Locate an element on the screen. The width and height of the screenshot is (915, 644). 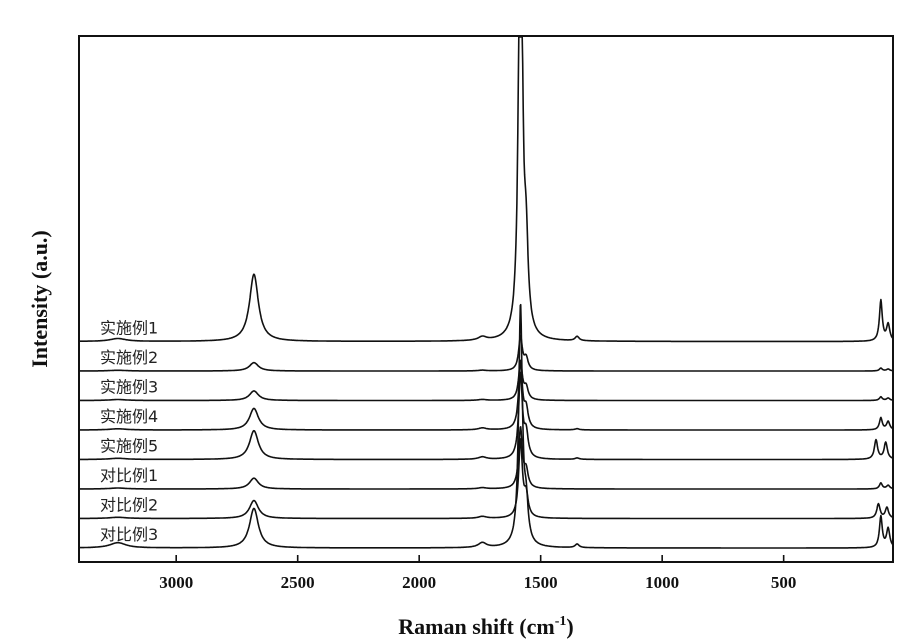
x-tick-label: 2500 is located at coordinates (298, 582).